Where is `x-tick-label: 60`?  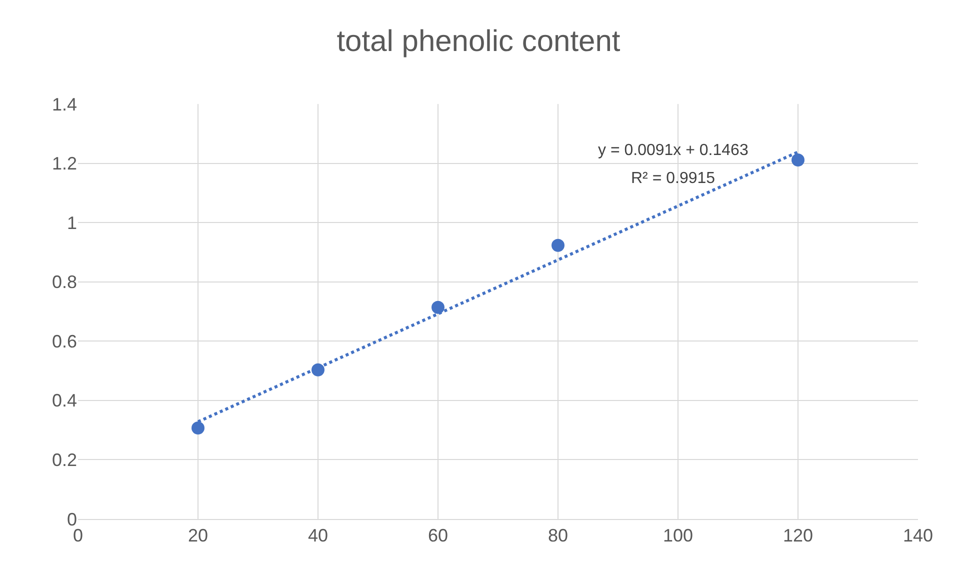 x-tick-label: 60 is located at coordinates (438, 536).